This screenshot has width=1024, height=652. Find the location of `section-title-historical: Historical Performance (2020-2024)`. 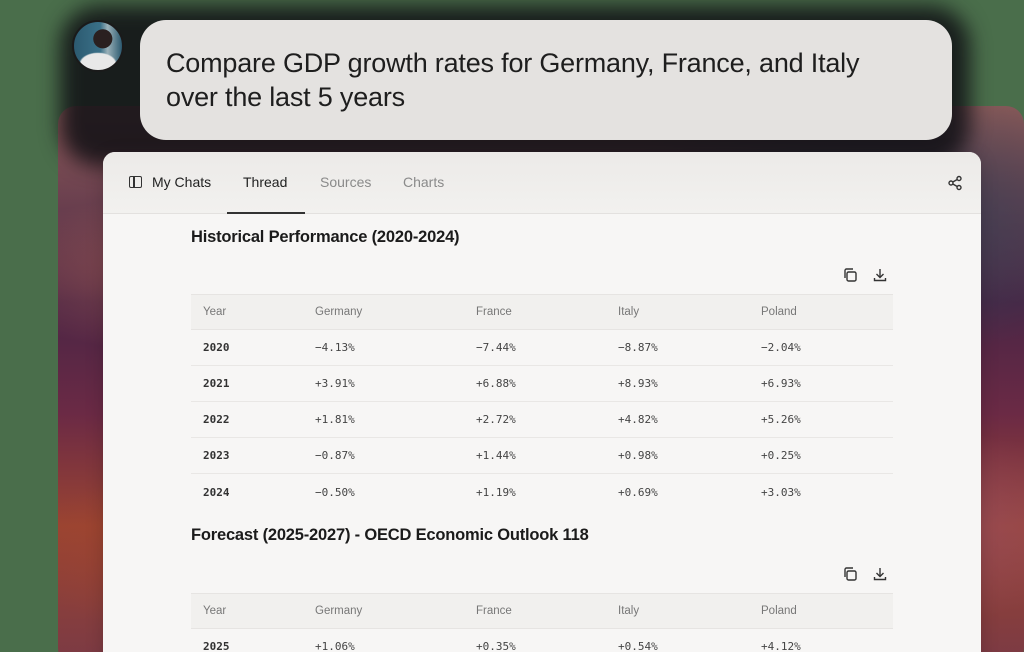

section-title-historical: Historical Performance (2020-2024) is located at coordinates (325, 237).